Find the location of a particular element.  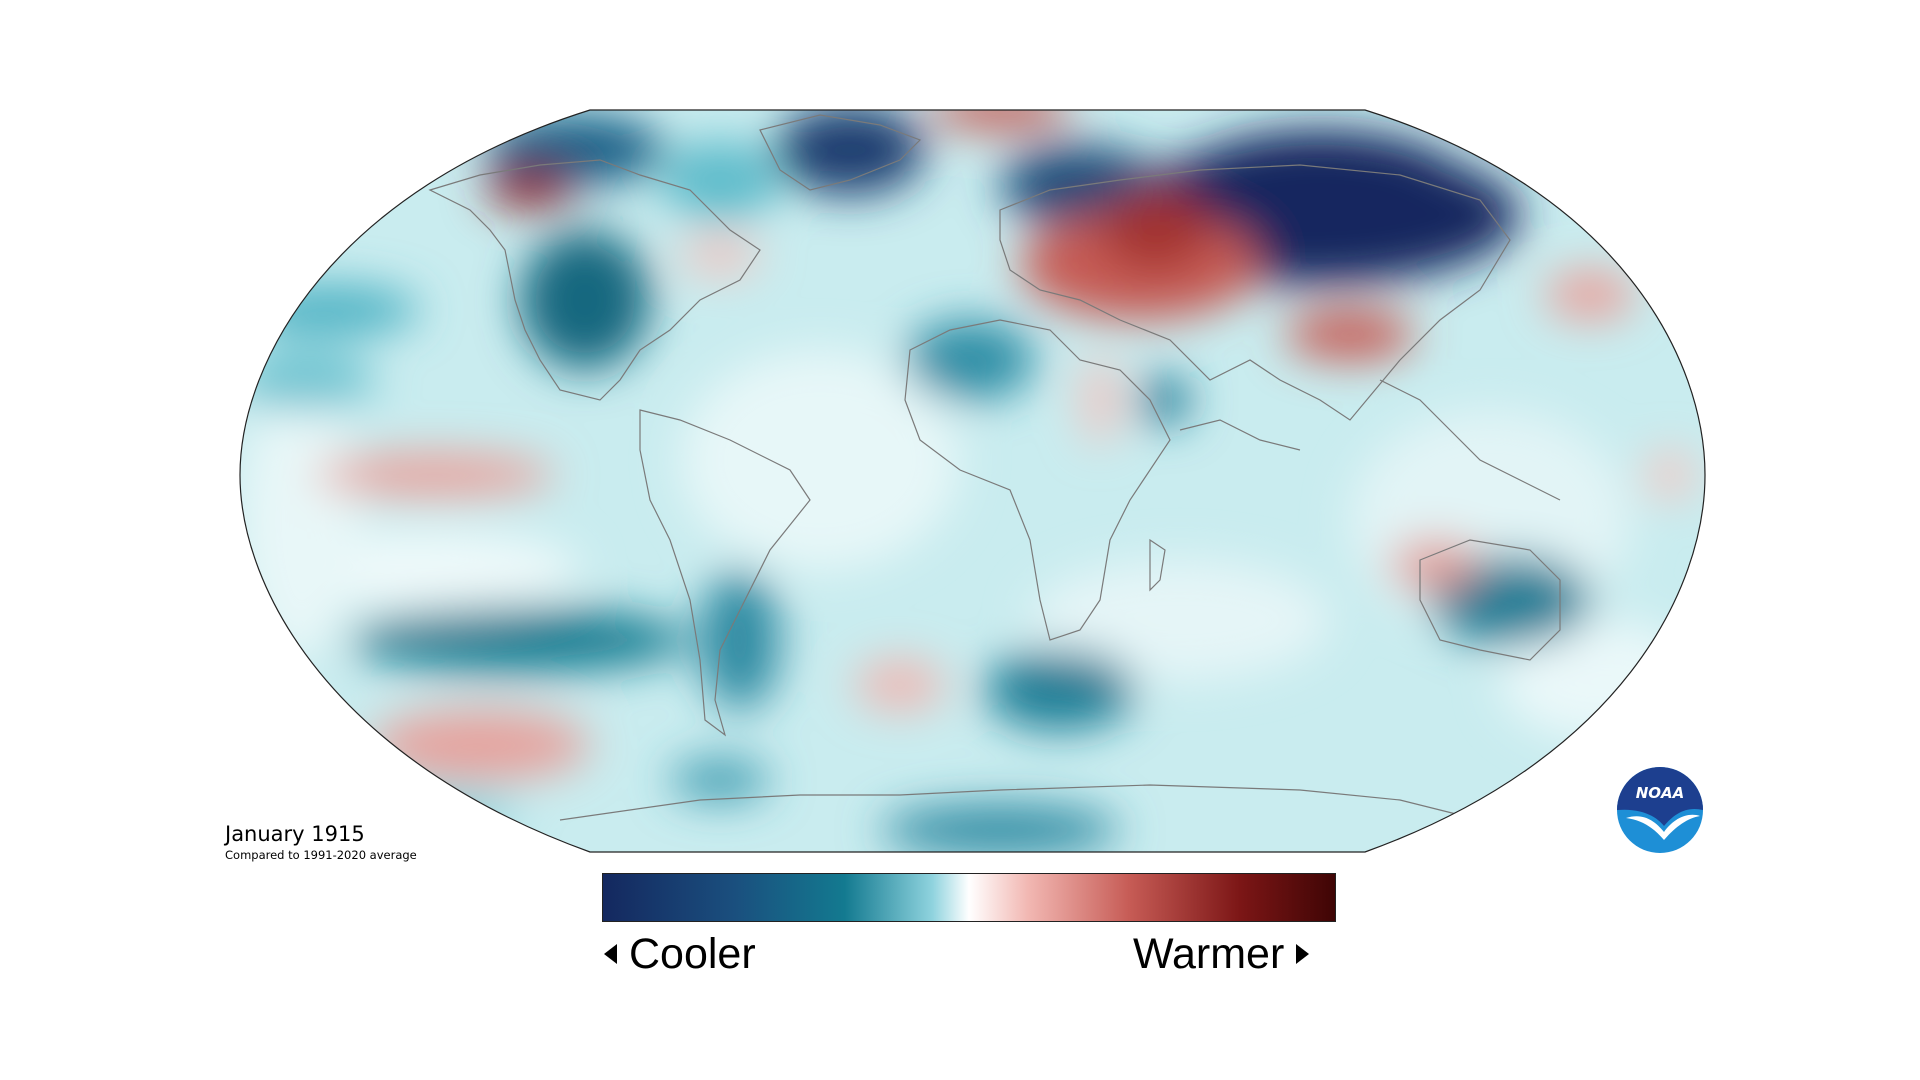

map-subtitle: Compared to 1991-2020 average is located at coordinates (321, 855).